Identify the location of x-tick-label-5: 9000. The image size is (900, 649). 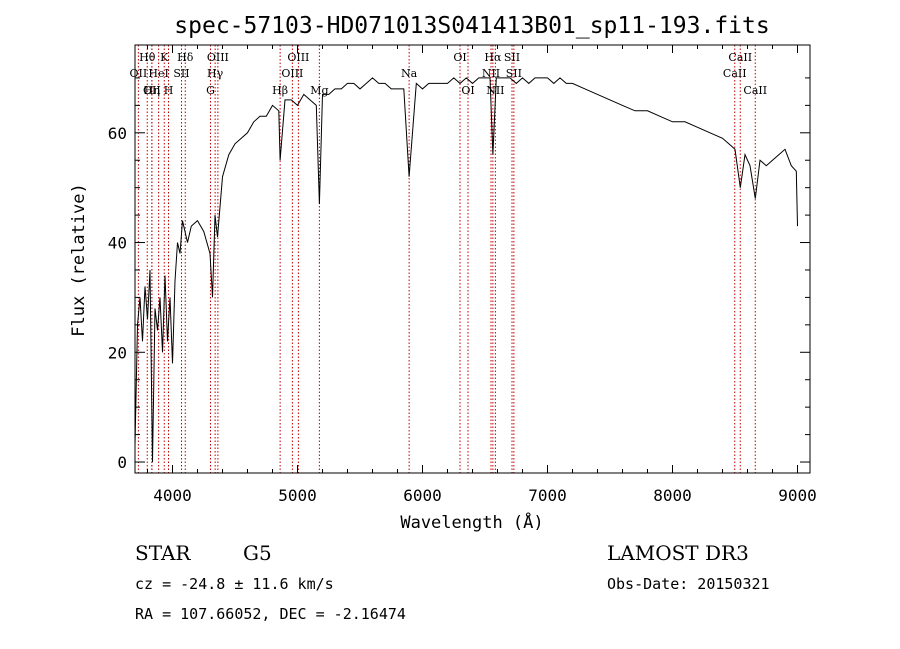
(797, 495).